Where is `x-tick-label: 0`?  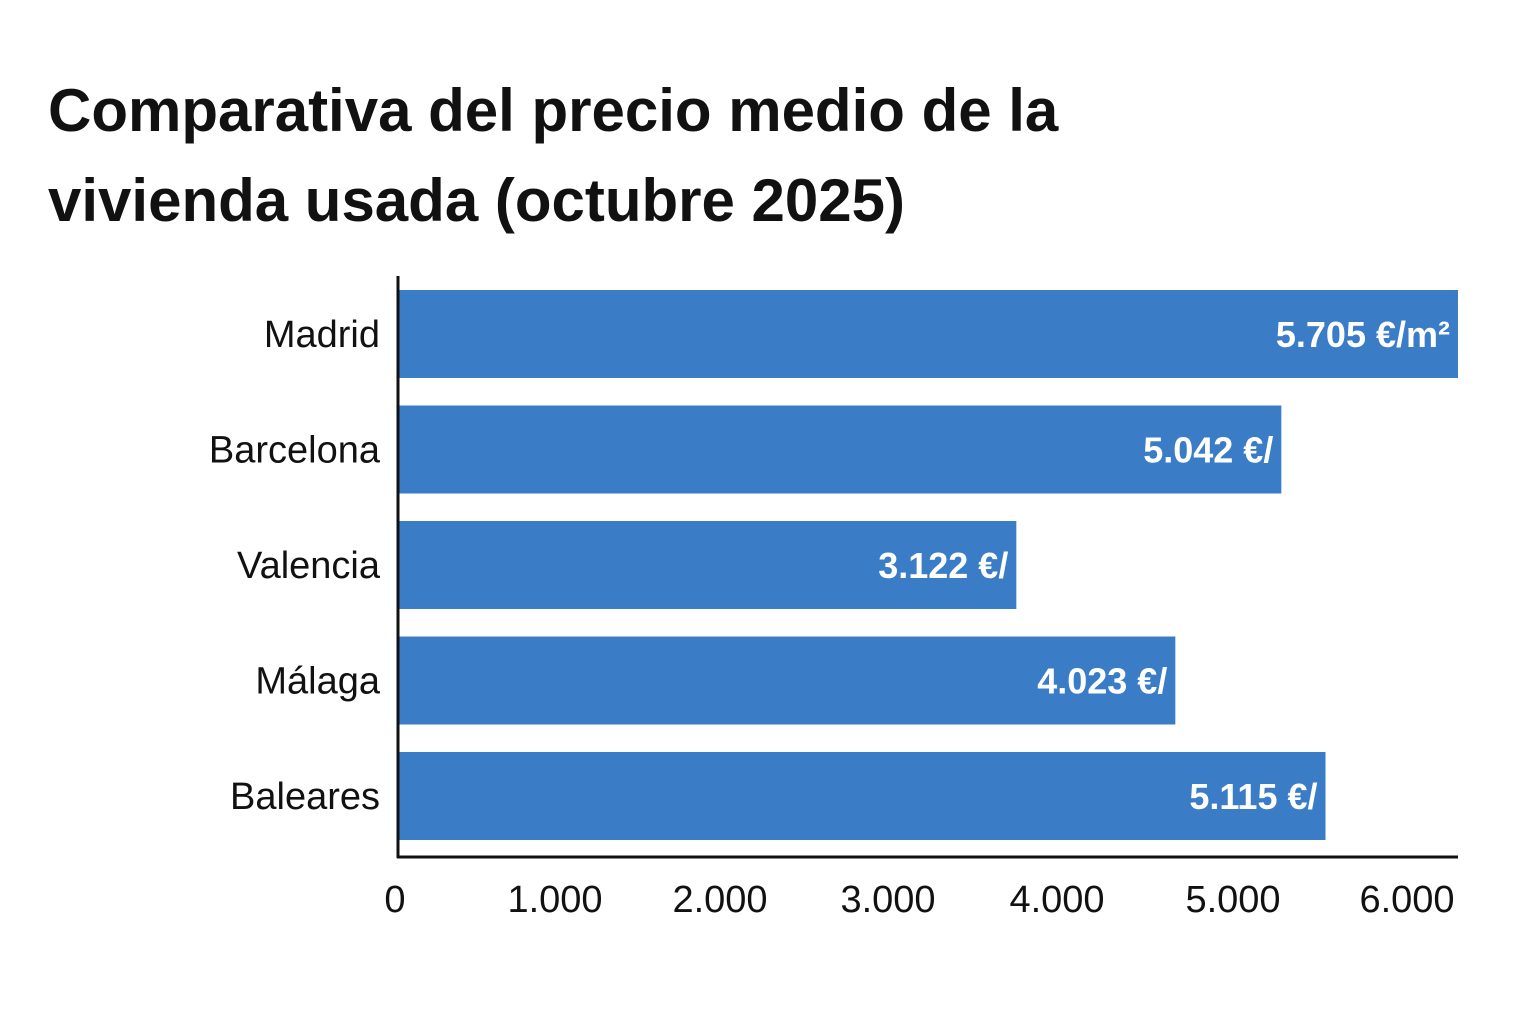 x-tick-label: 0 is located at coordinates (394, 900).